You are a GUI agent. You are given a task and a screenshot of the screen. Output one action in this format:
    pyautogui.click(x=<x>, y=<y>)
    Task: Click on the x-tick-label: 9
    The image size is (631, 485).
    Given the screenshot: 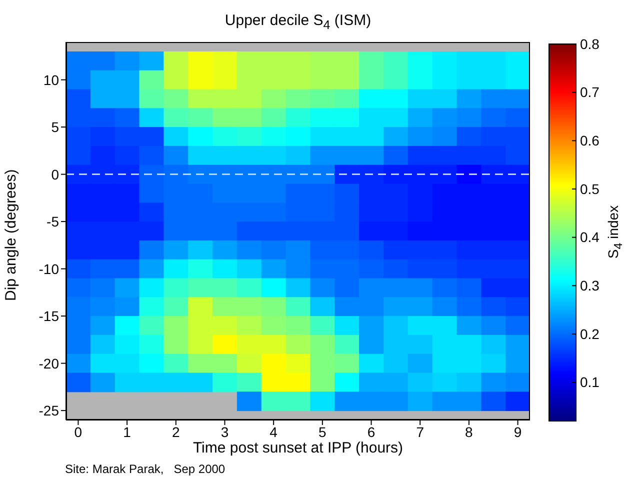 What is the action you would take?
    pyautogui.click(x=518, y=432)
    